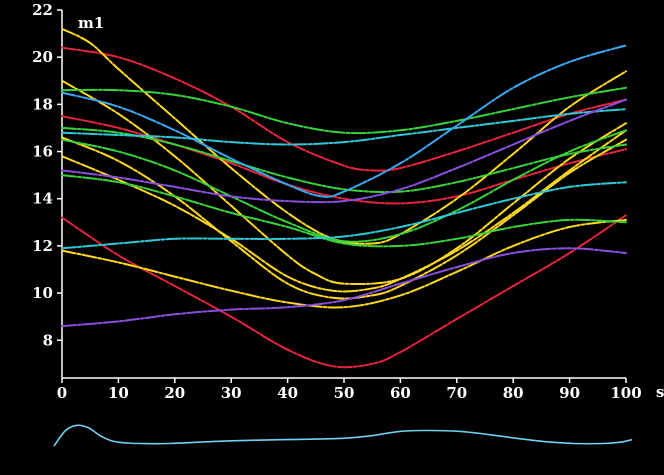  Describe the element at coordinates (287, 393) in the screenshot. I see `x-tick-label: 40` at that location.